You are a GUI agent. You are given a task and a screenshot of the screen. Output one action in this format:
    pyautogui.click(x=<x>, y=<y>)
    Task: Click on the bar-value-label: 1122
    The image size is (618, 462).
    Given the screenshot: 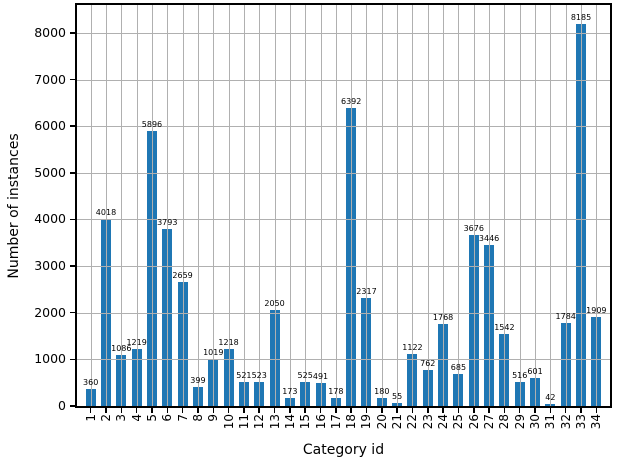 What is the action you would take?
    pyautogui.click(x=412, y=347)
    